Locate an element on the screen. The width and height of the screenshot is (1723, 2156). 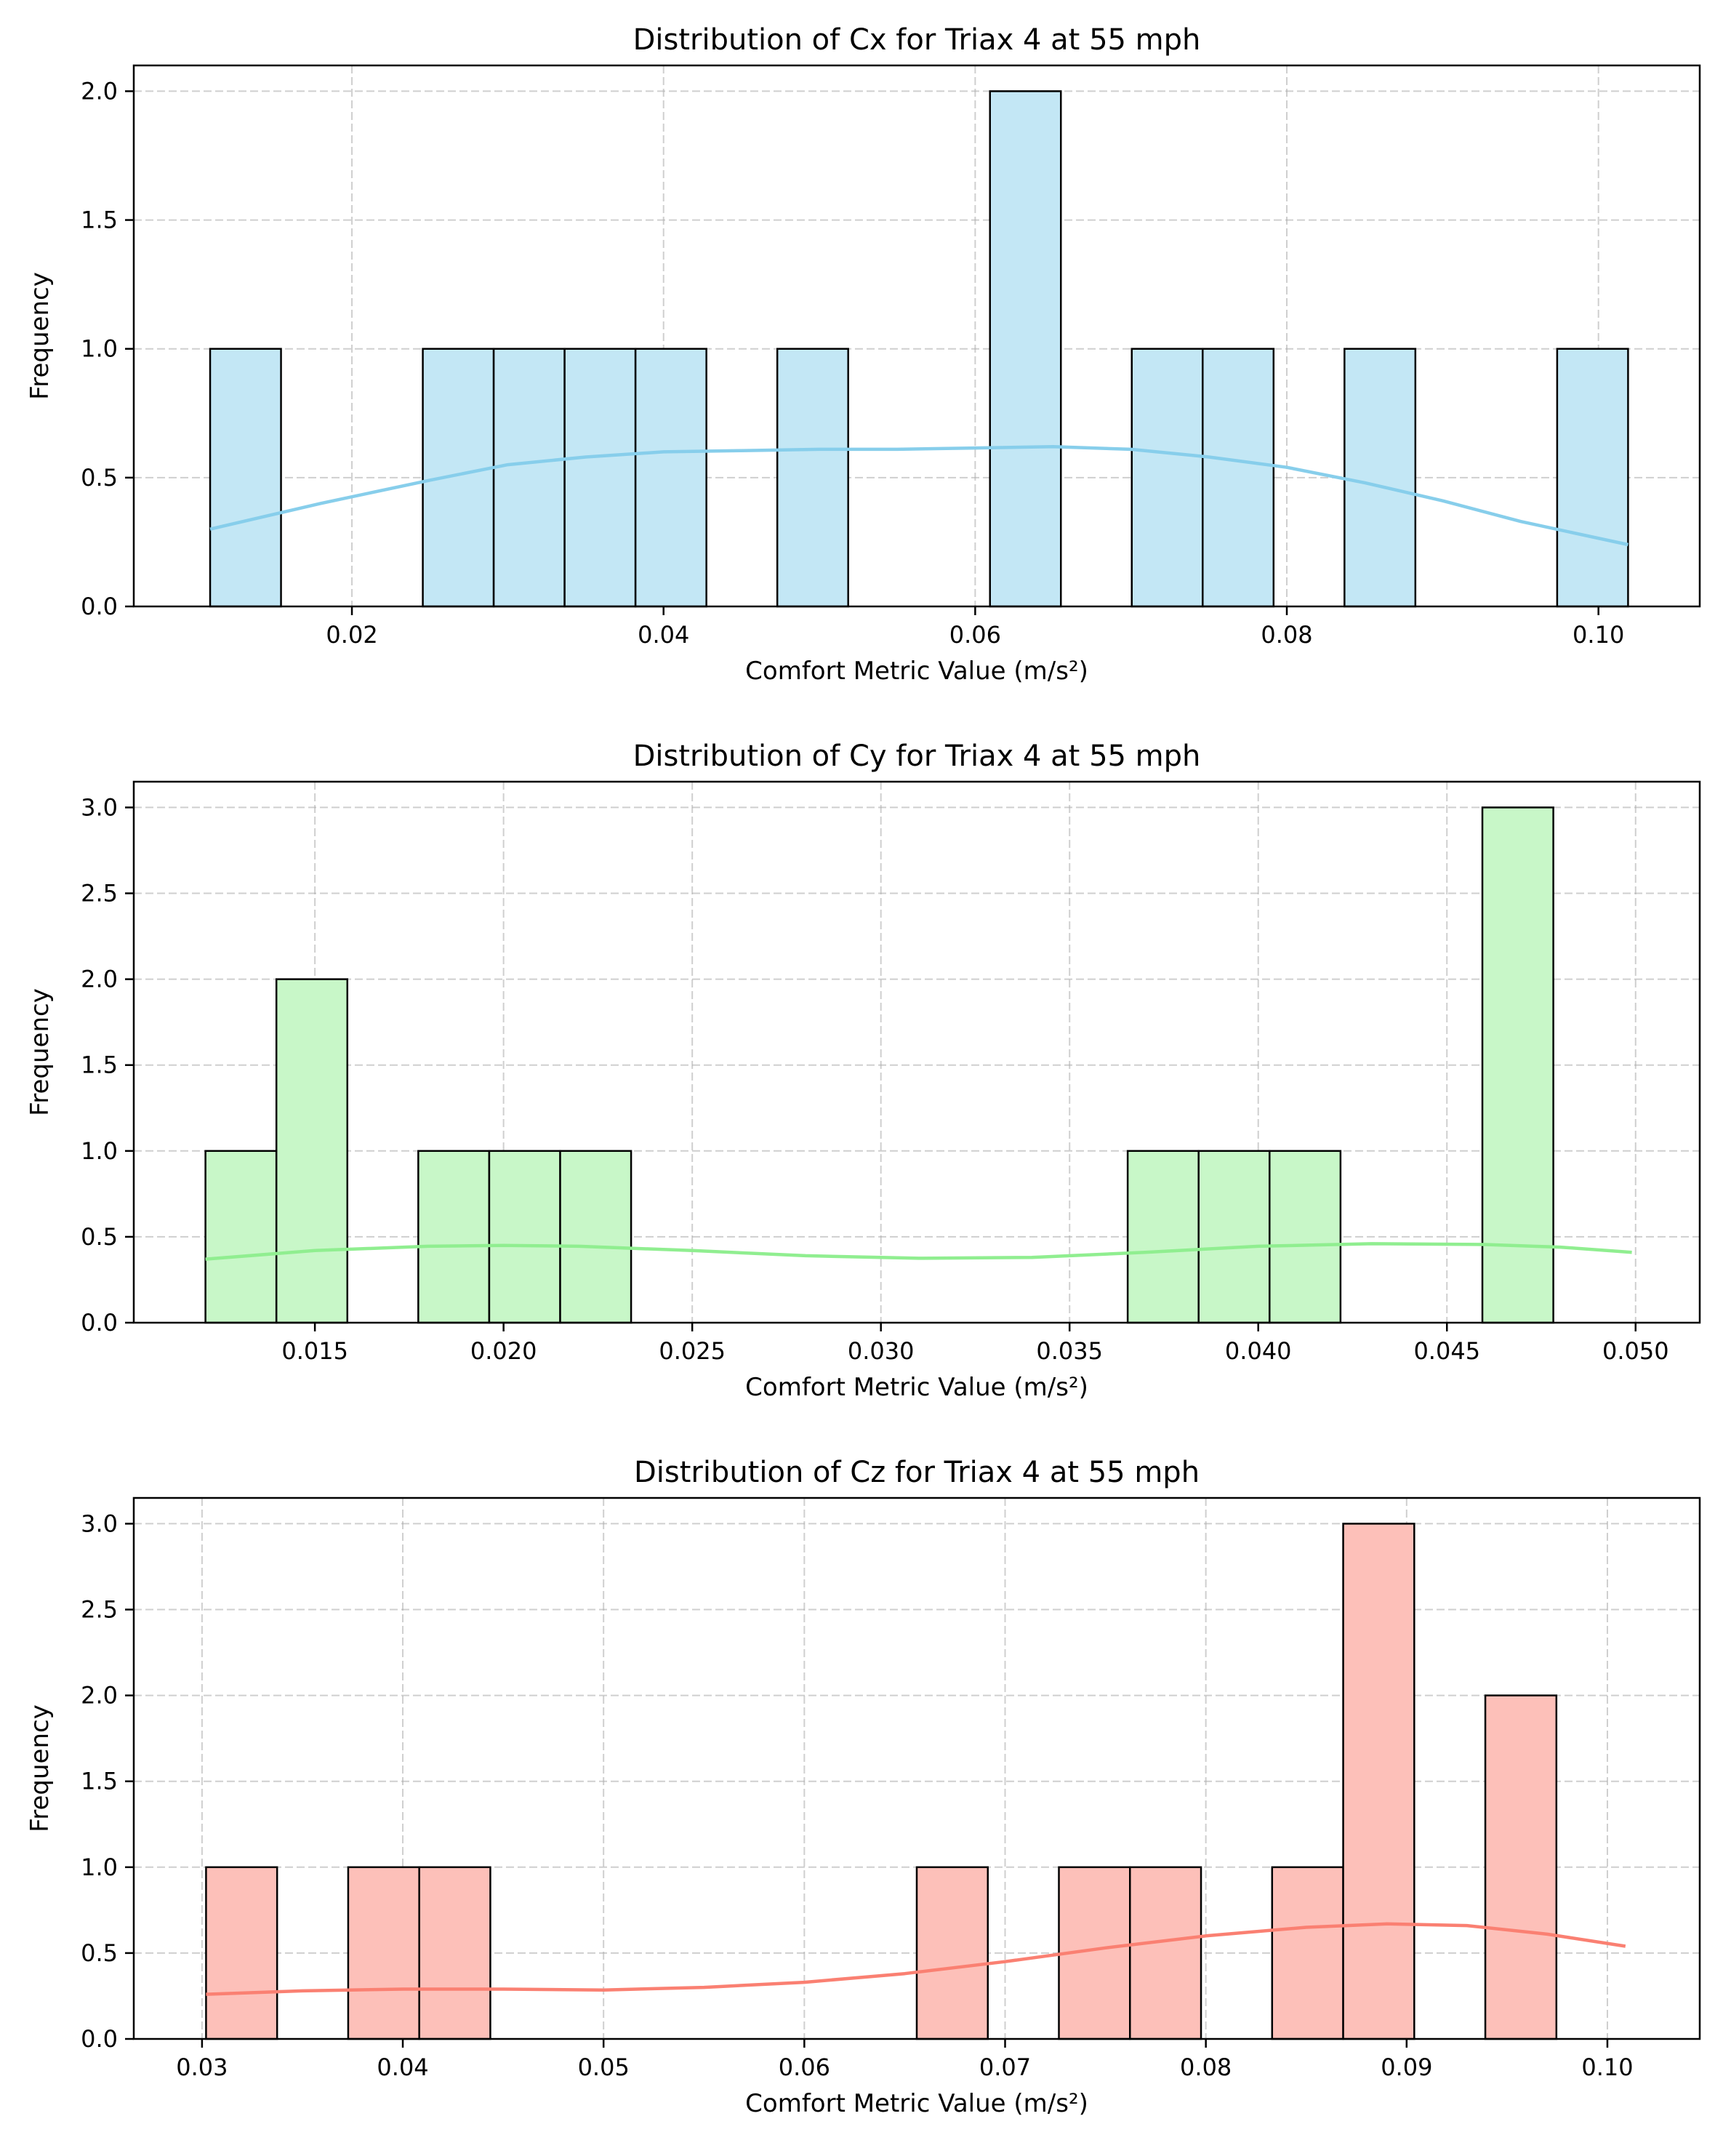
x-tick-label: 0.07 is located at coordinates (1005, 2067).